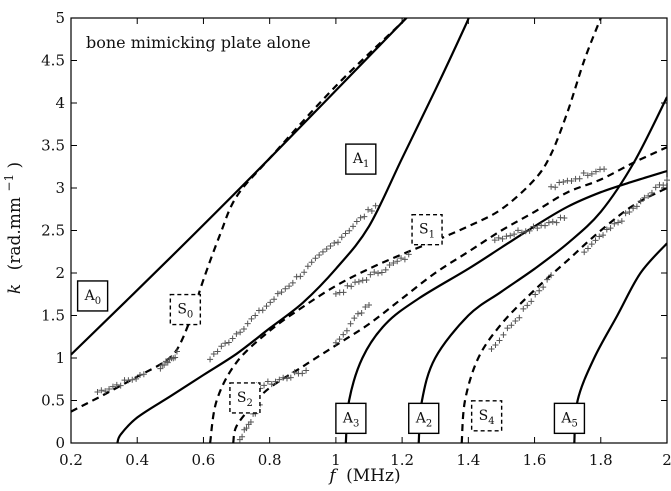 The width and height of the screenshot is (671, 491). Describe the element at coordinates (427, 231) in the screenshot. I see `mode-label-S1: S1` at that location.